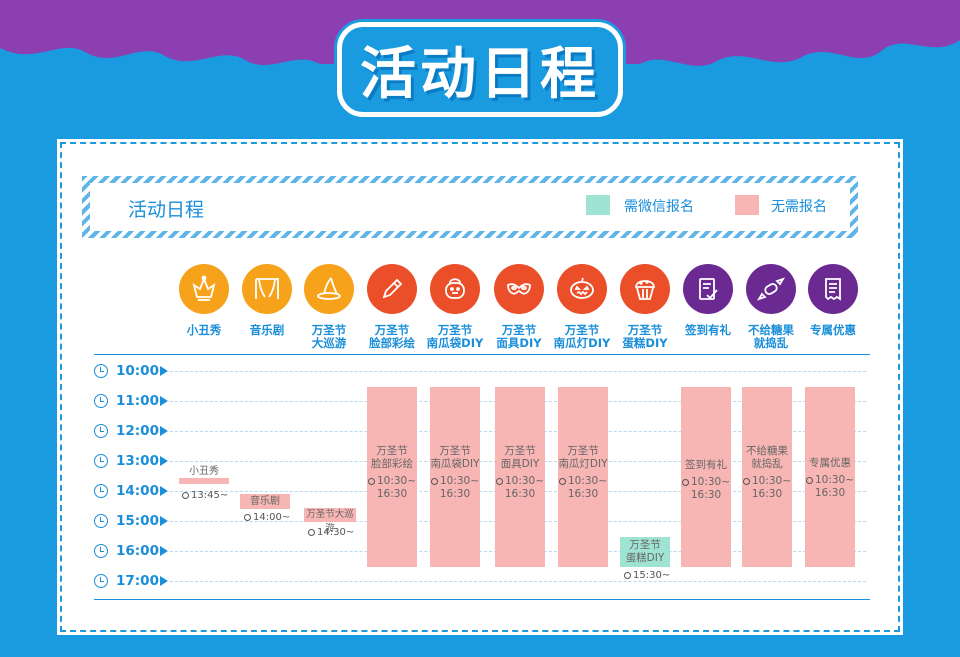  I want to click on event-mask: 万圣节 面具DIY 10:30~ 16:30, so click(520, 477).